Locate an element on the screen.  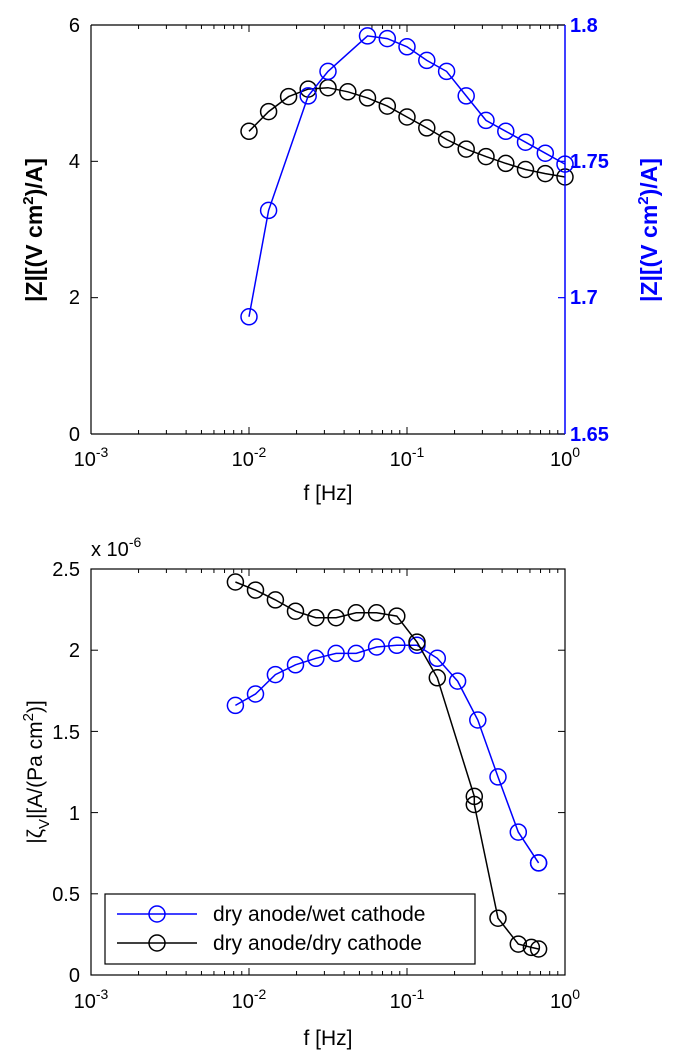
top-xtick-label: 10⁰ is located at coordinates (565, 457).